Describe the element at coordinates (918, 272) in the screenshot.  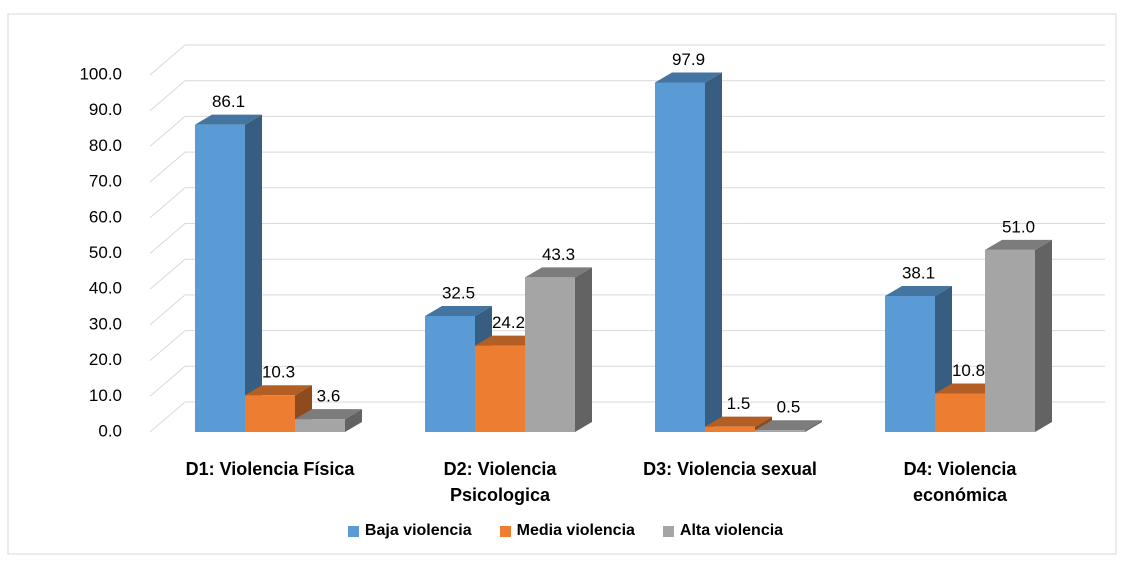
I see `data-label: 38.1` at that location.